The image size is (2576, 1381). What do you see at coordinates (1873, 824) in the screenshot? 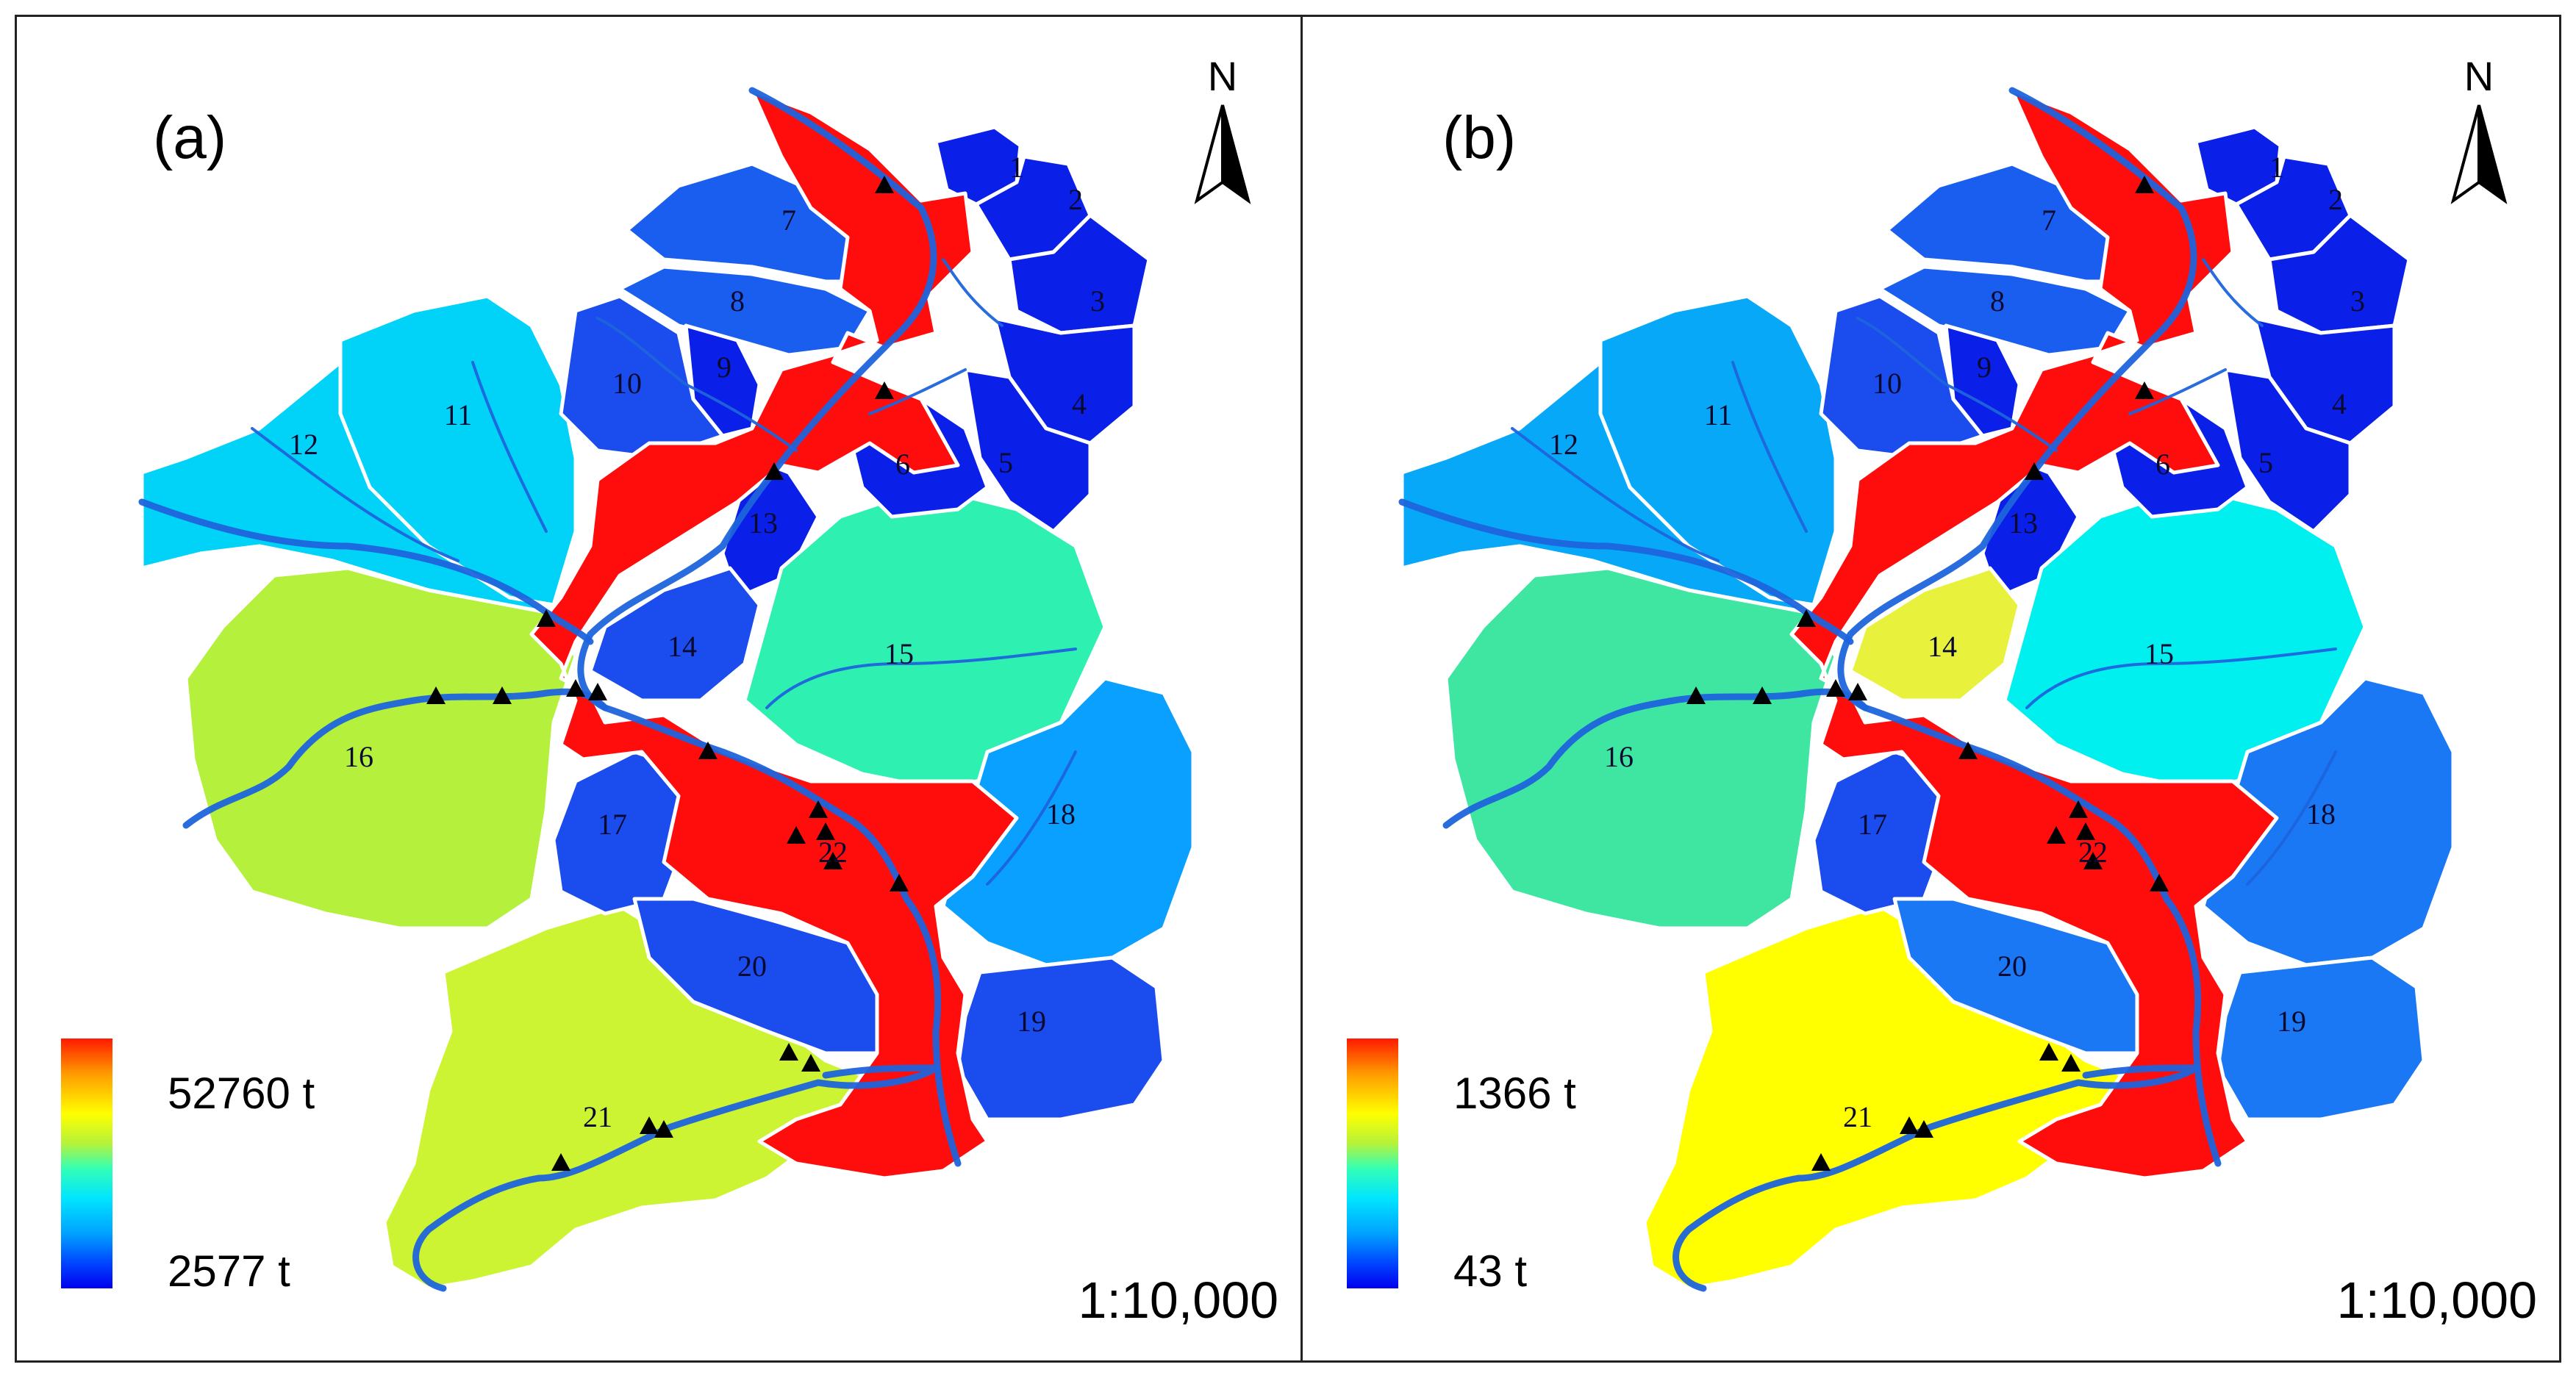
I see `subbasin-label-17: 17` at bounding box center [1873, 824].